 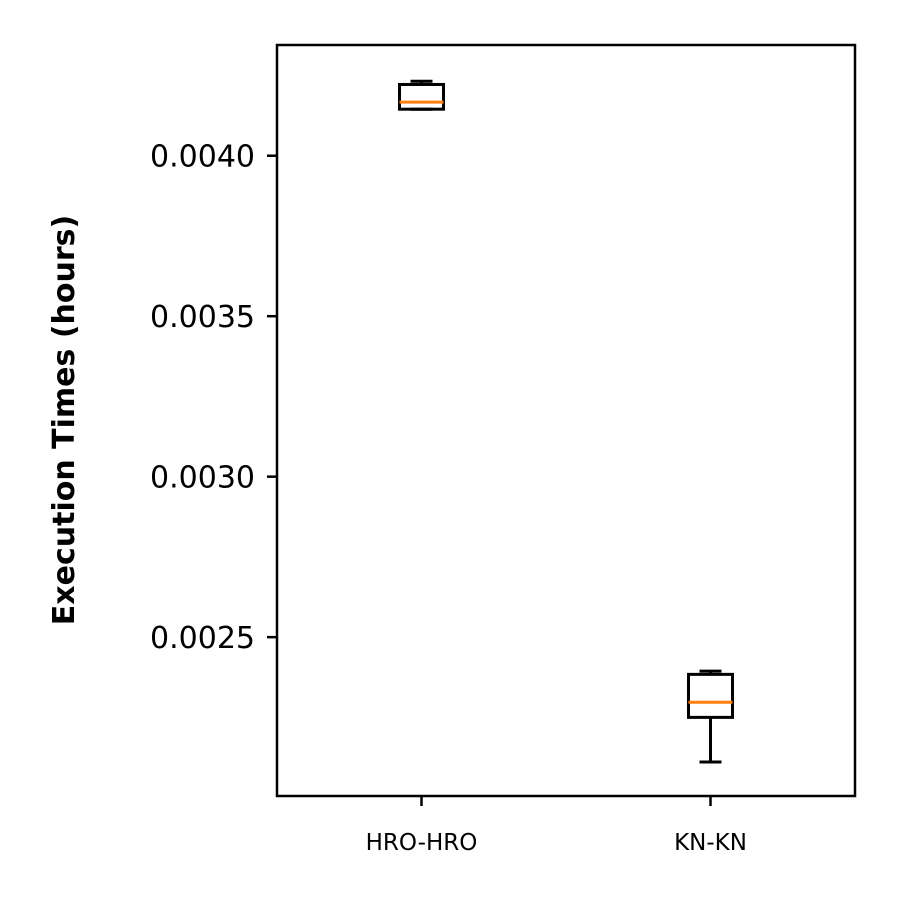 I want to click on y-tick-label: 0.0030, so click(x=202, y=478).